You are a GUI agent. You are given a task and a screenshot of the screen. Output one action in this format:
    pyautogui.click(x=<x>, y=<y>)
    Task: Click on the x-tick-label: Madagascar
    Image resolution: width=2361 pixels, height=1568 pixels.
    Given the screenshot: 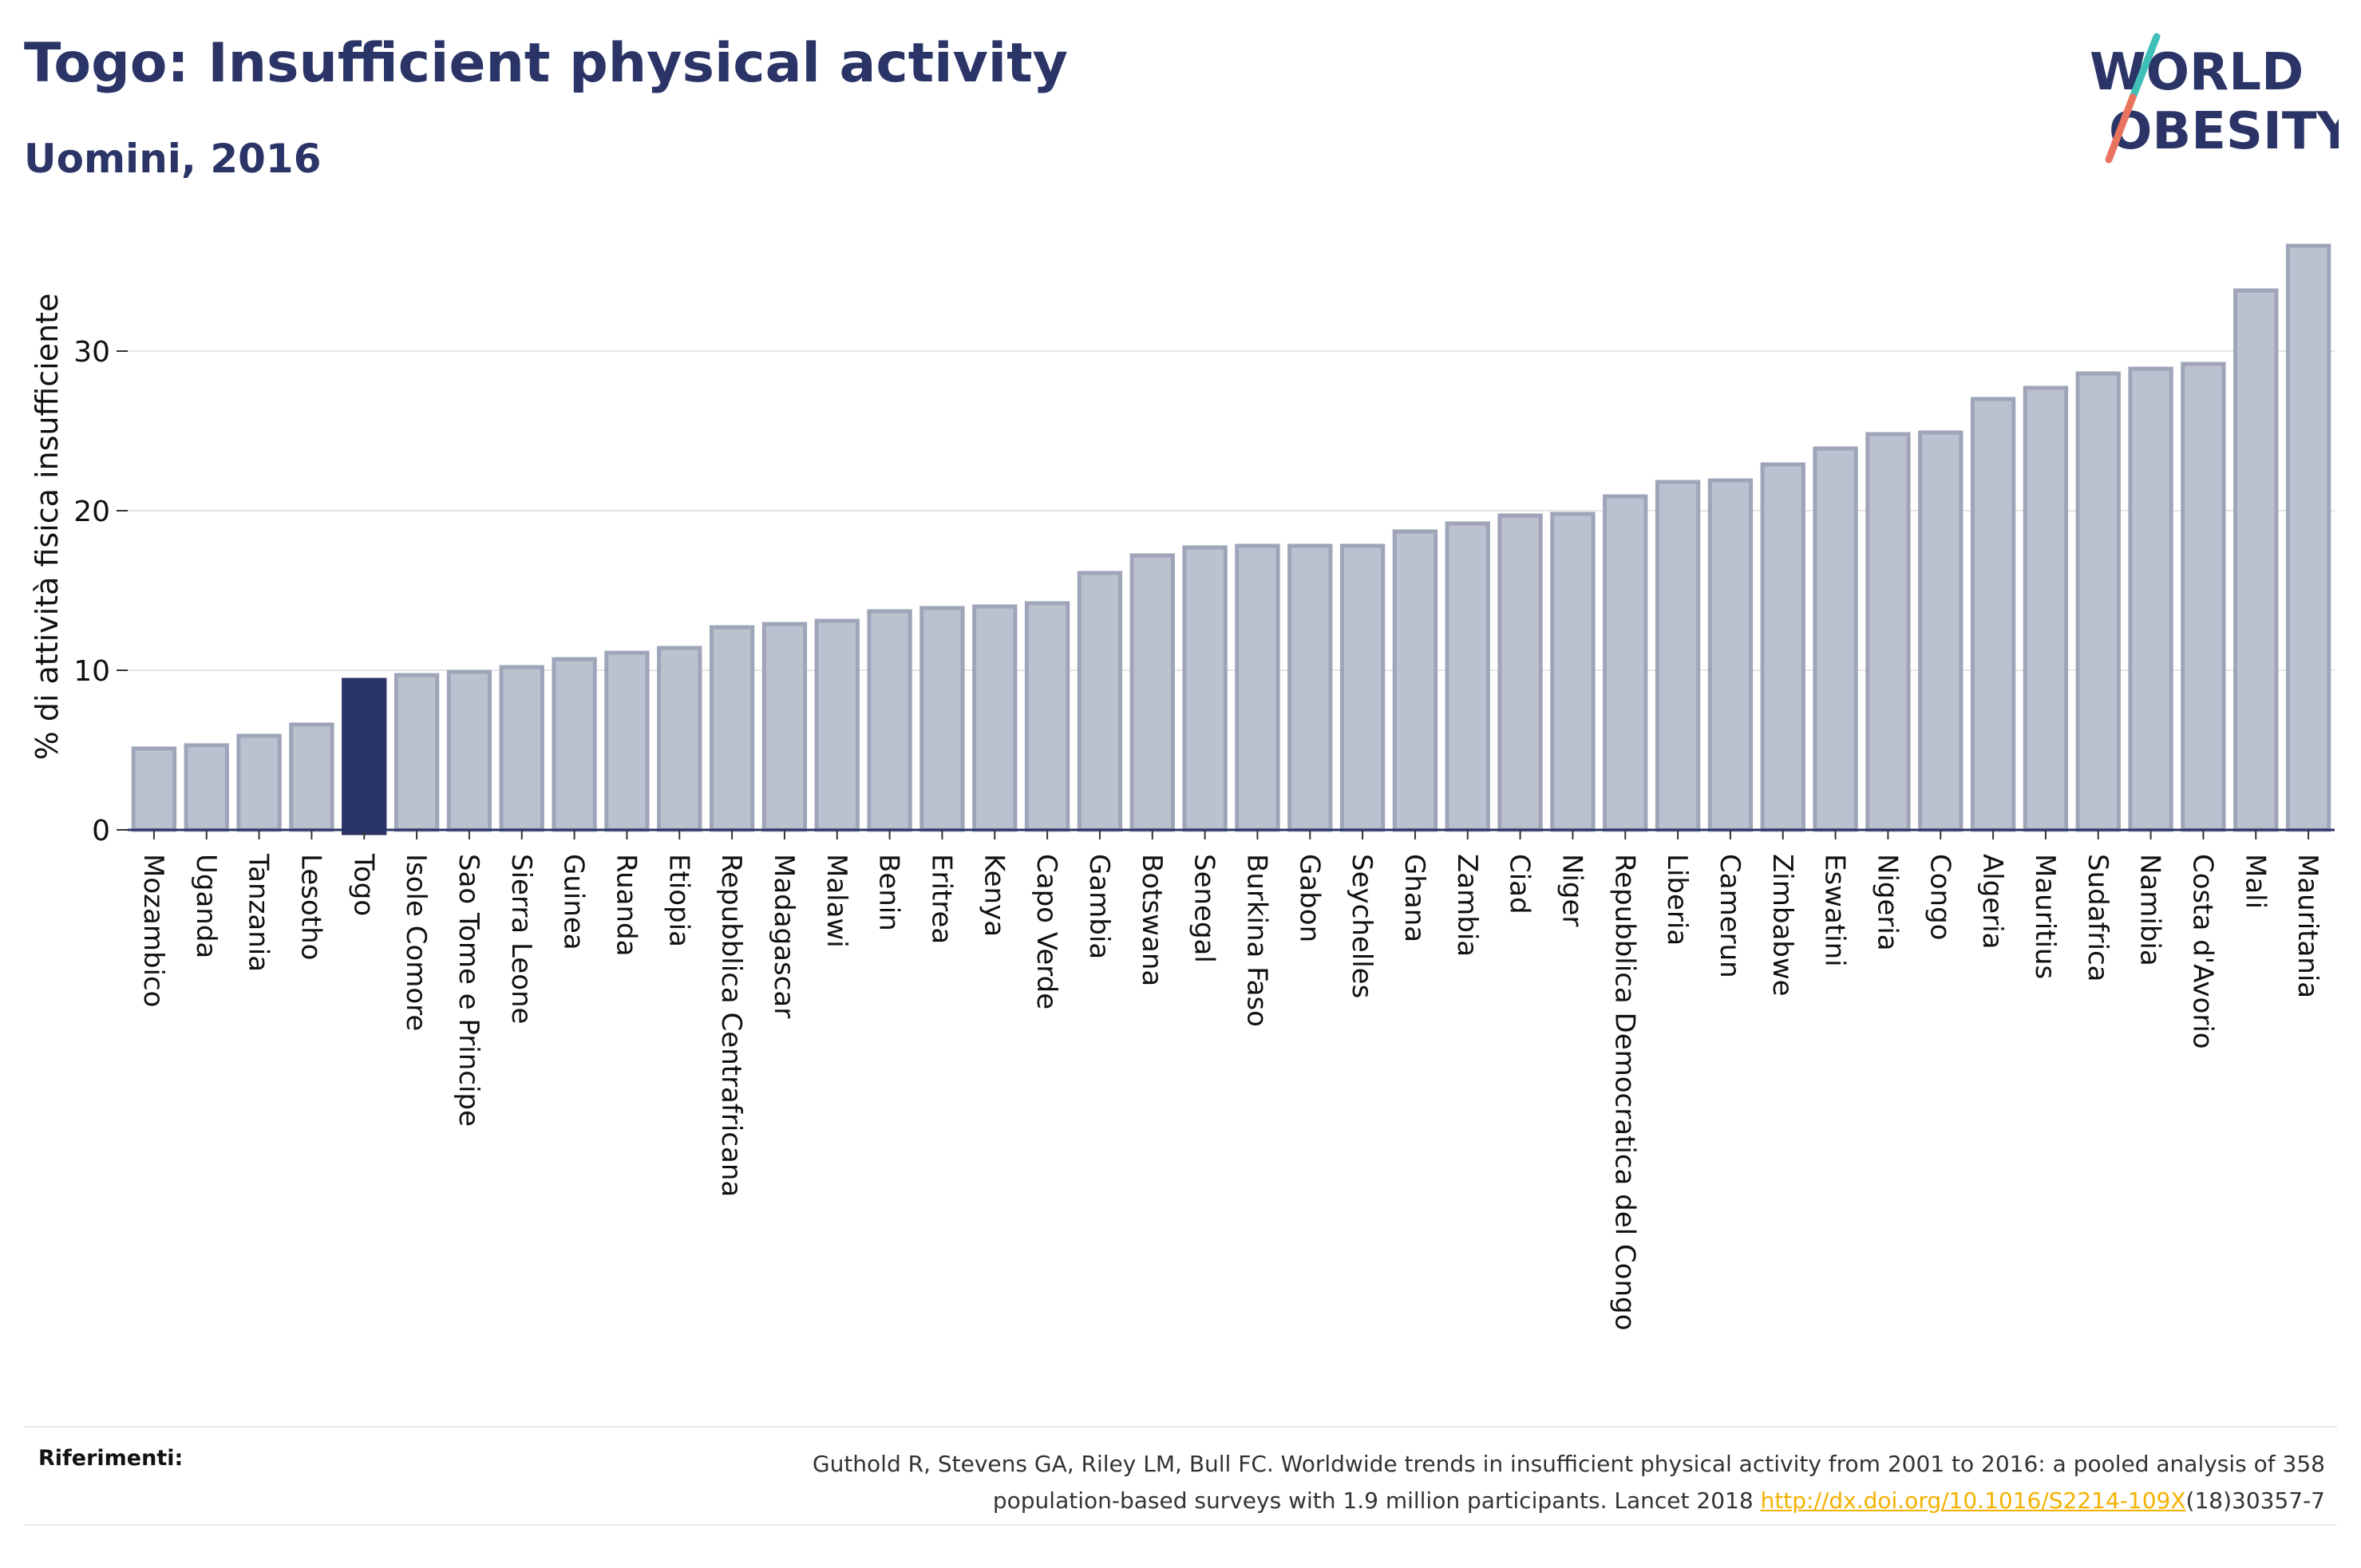 What is the action you would take?
    pyautogui.click(x=784, y=936)
    